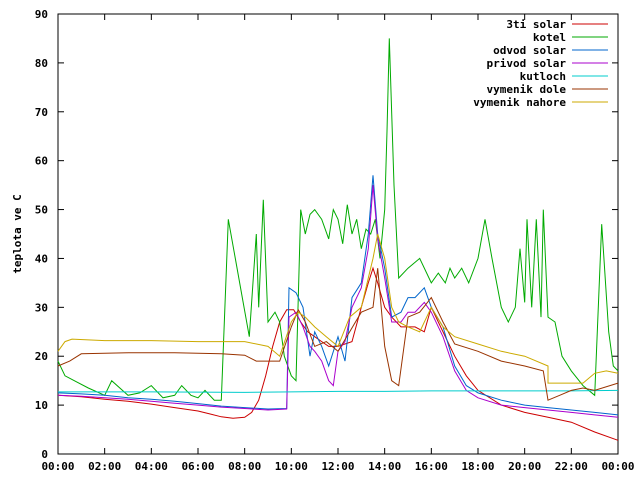  I want to click on y-tick-label: 40, so click(41, 258).